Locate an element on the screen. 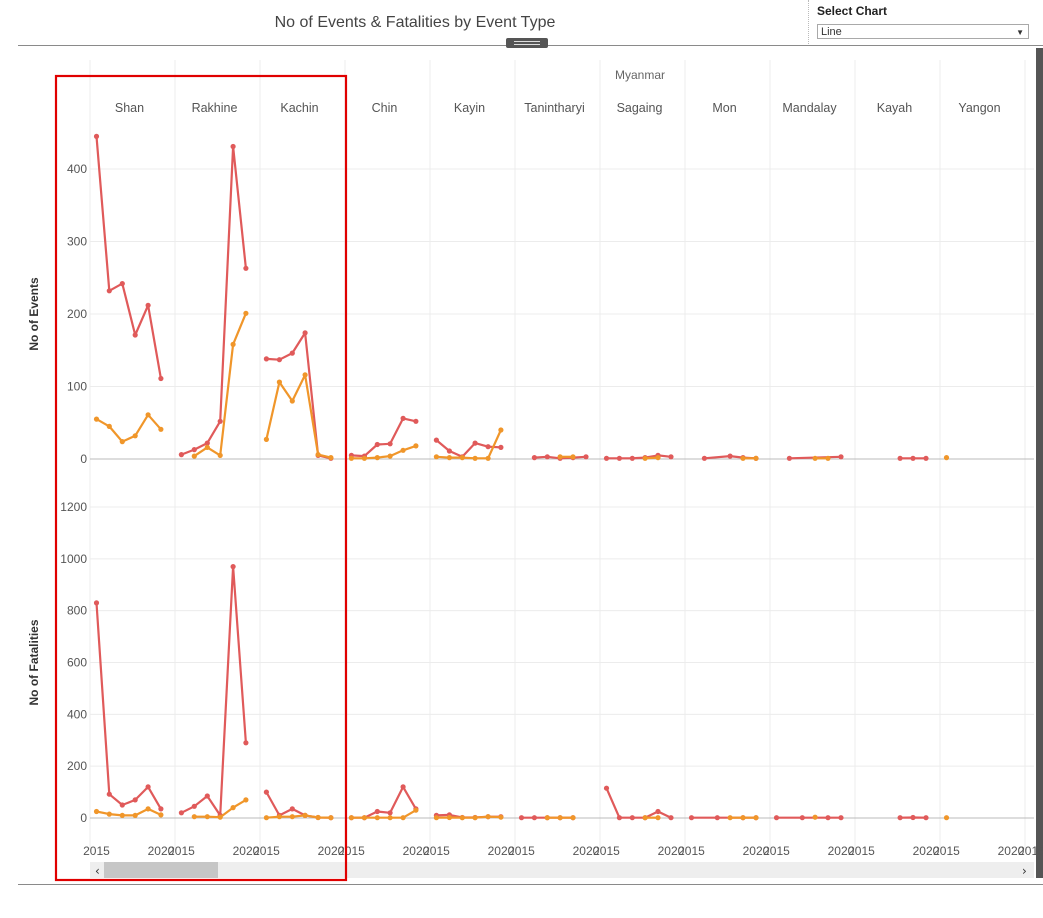 Image resolution: width=1043 pixels, height=918 pixels. chevron-down-icon: ▼ is located at coordinates (1020, 32).